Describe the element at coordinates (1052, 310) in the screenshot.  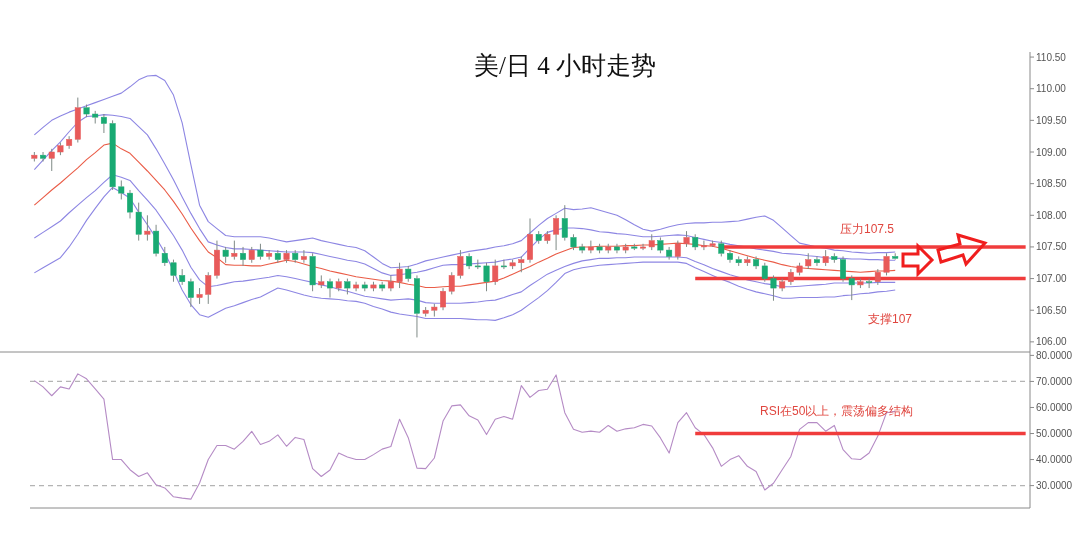
I see `y-tick-label: 106.50` at that location.